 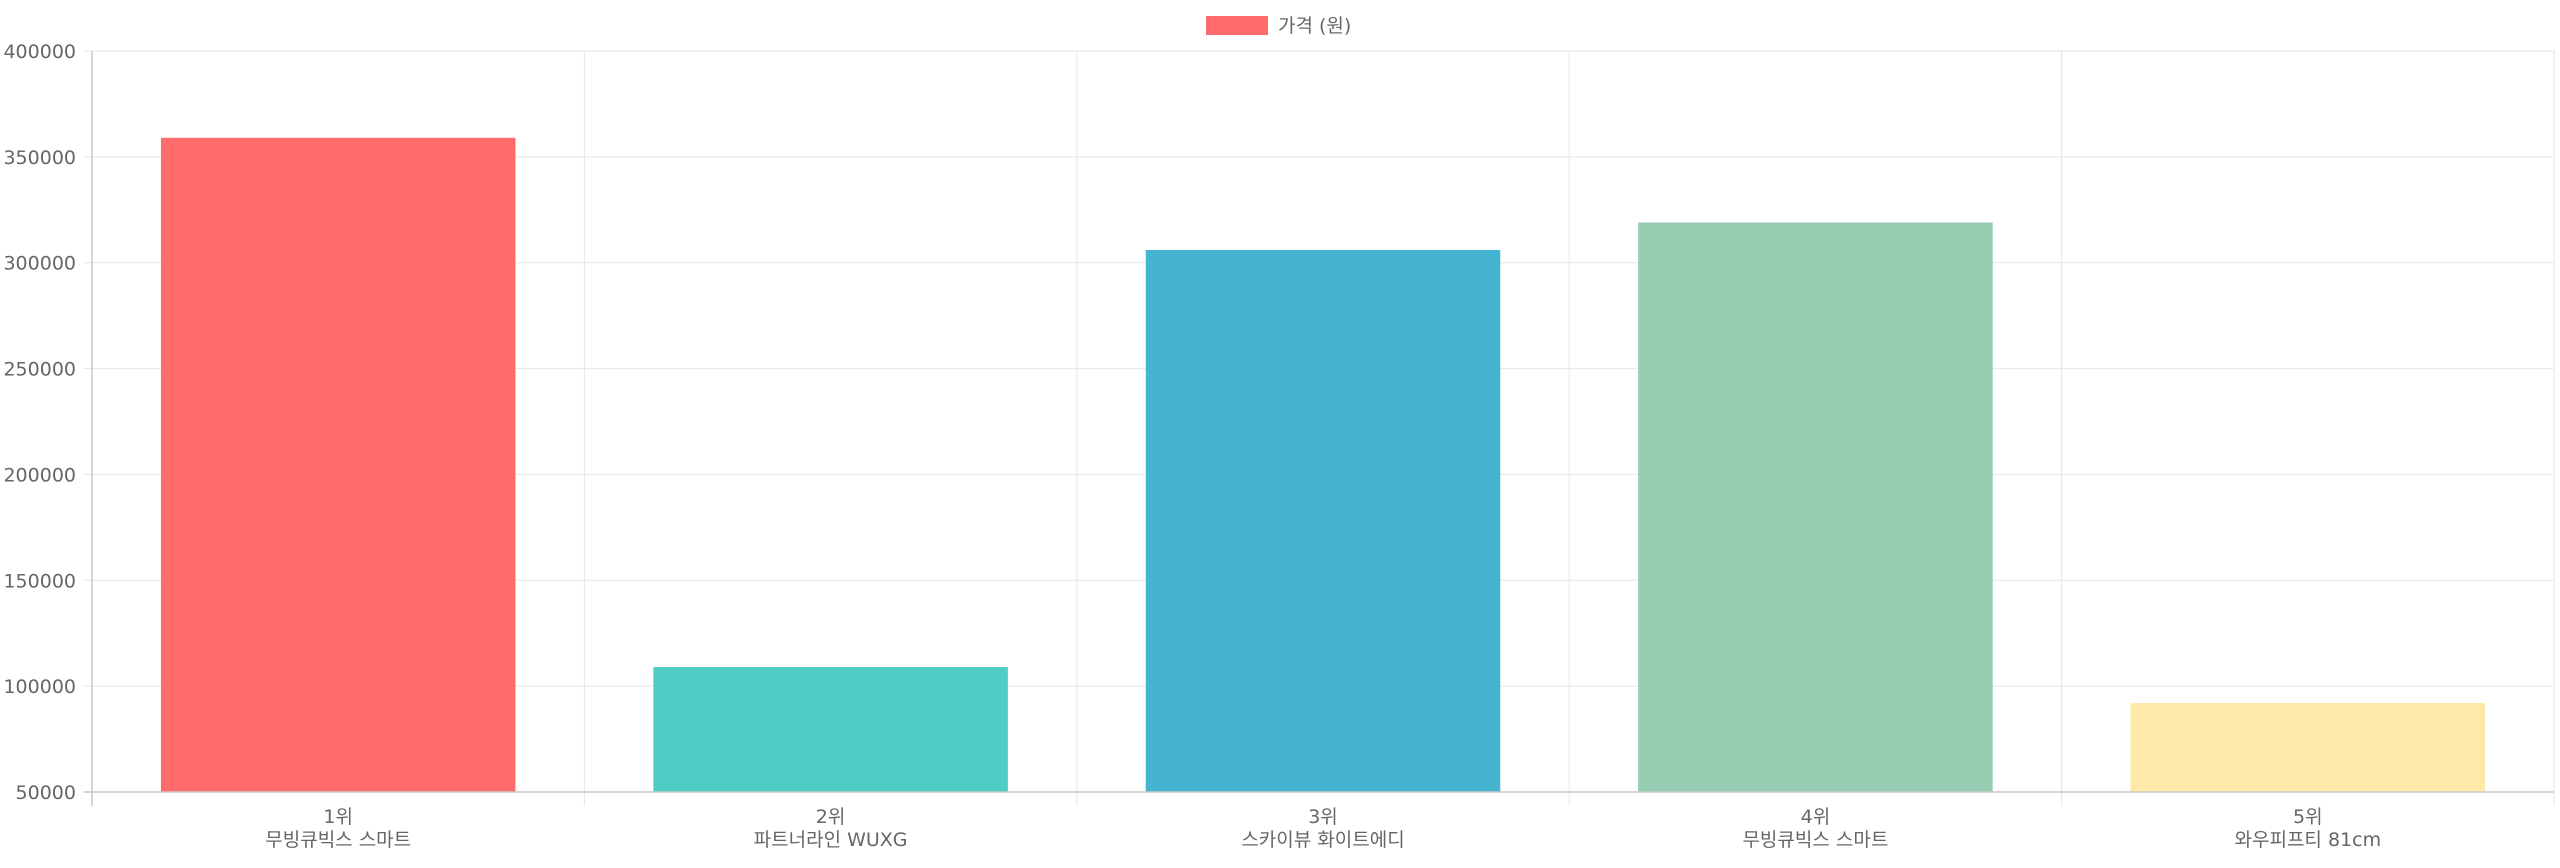 I want to click on x-tick-label: 5위, so click(x=2308, y=817).